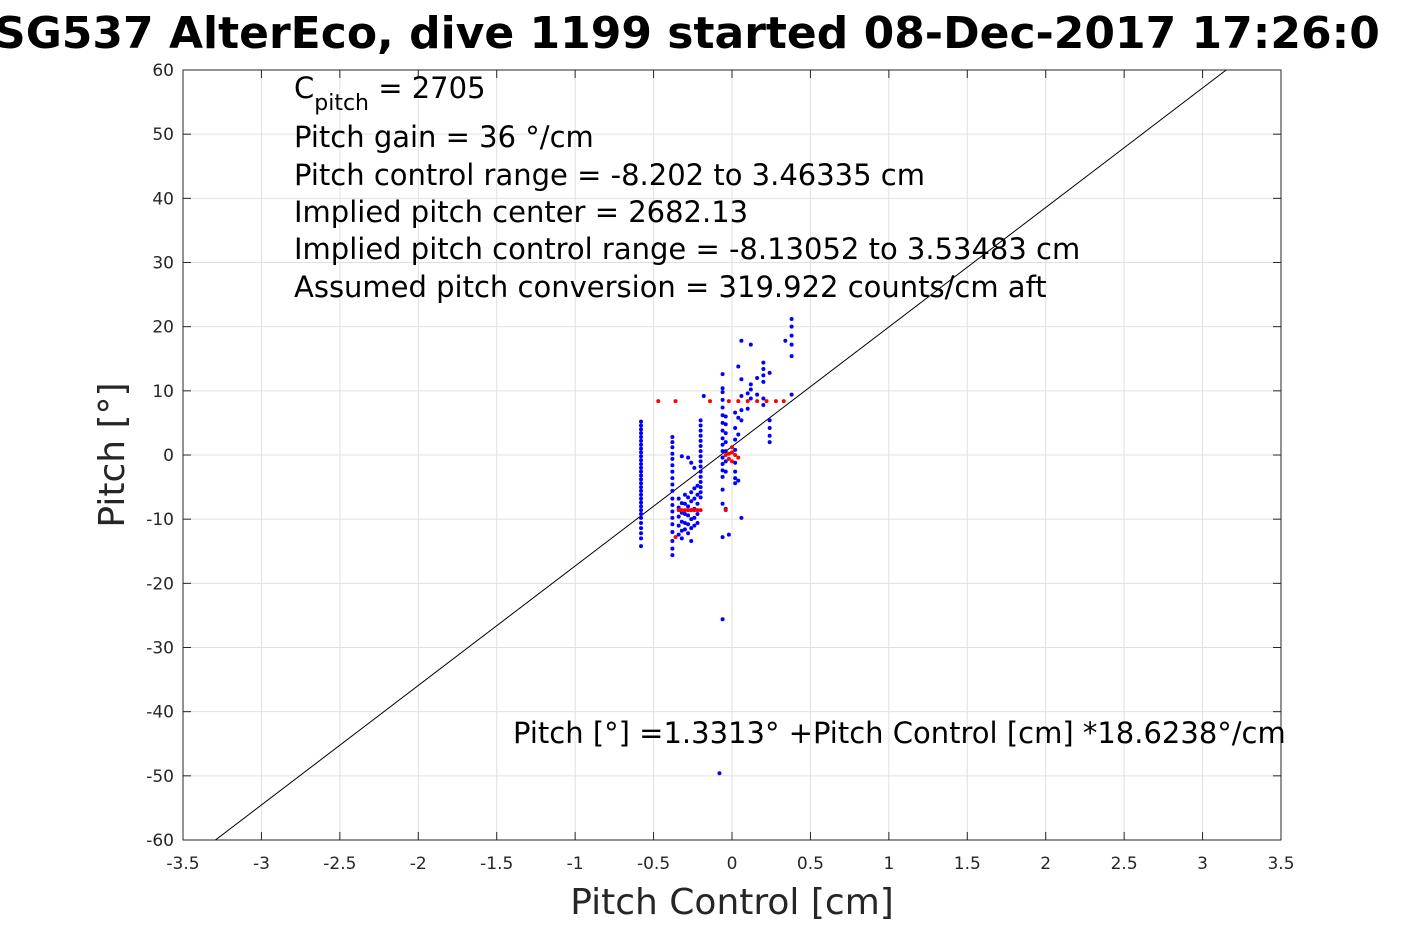 The height and width of the screenshot is (945, 1417). What do you see at coordinates (732, 902) in the screenshot?
I see `x-axis-label: Pitch Control [cm]` at bounding box center [732, 902].